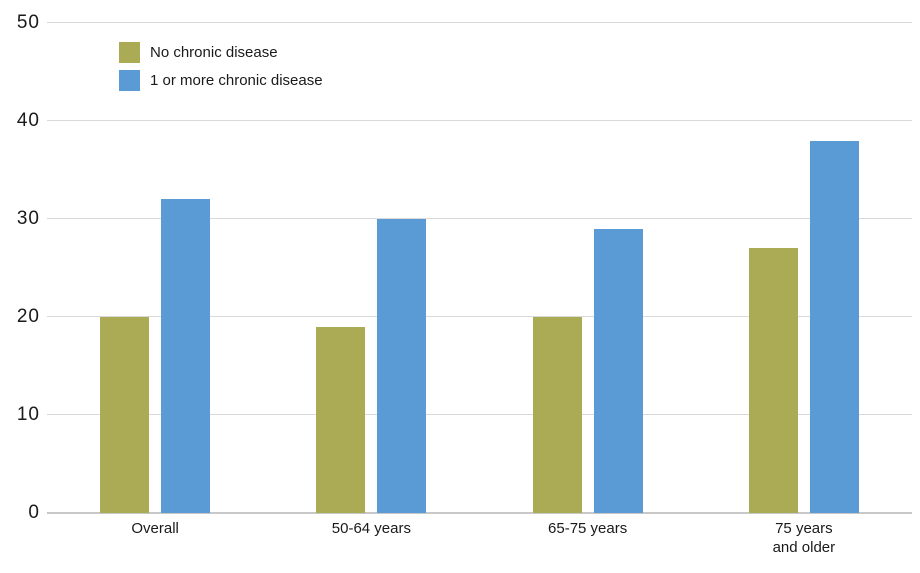 The height and width of the screenshot is (573, 920). I want to click on y-axis-tick-label: 30, so click(28, 218).